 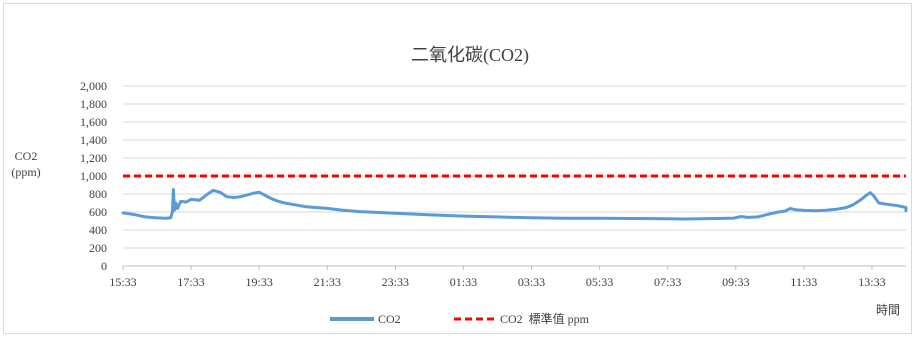 What do you see at coordinates (98, 194) in the screenshot?
I see `y-tick-label: 800` at bounding box center [98, 194].